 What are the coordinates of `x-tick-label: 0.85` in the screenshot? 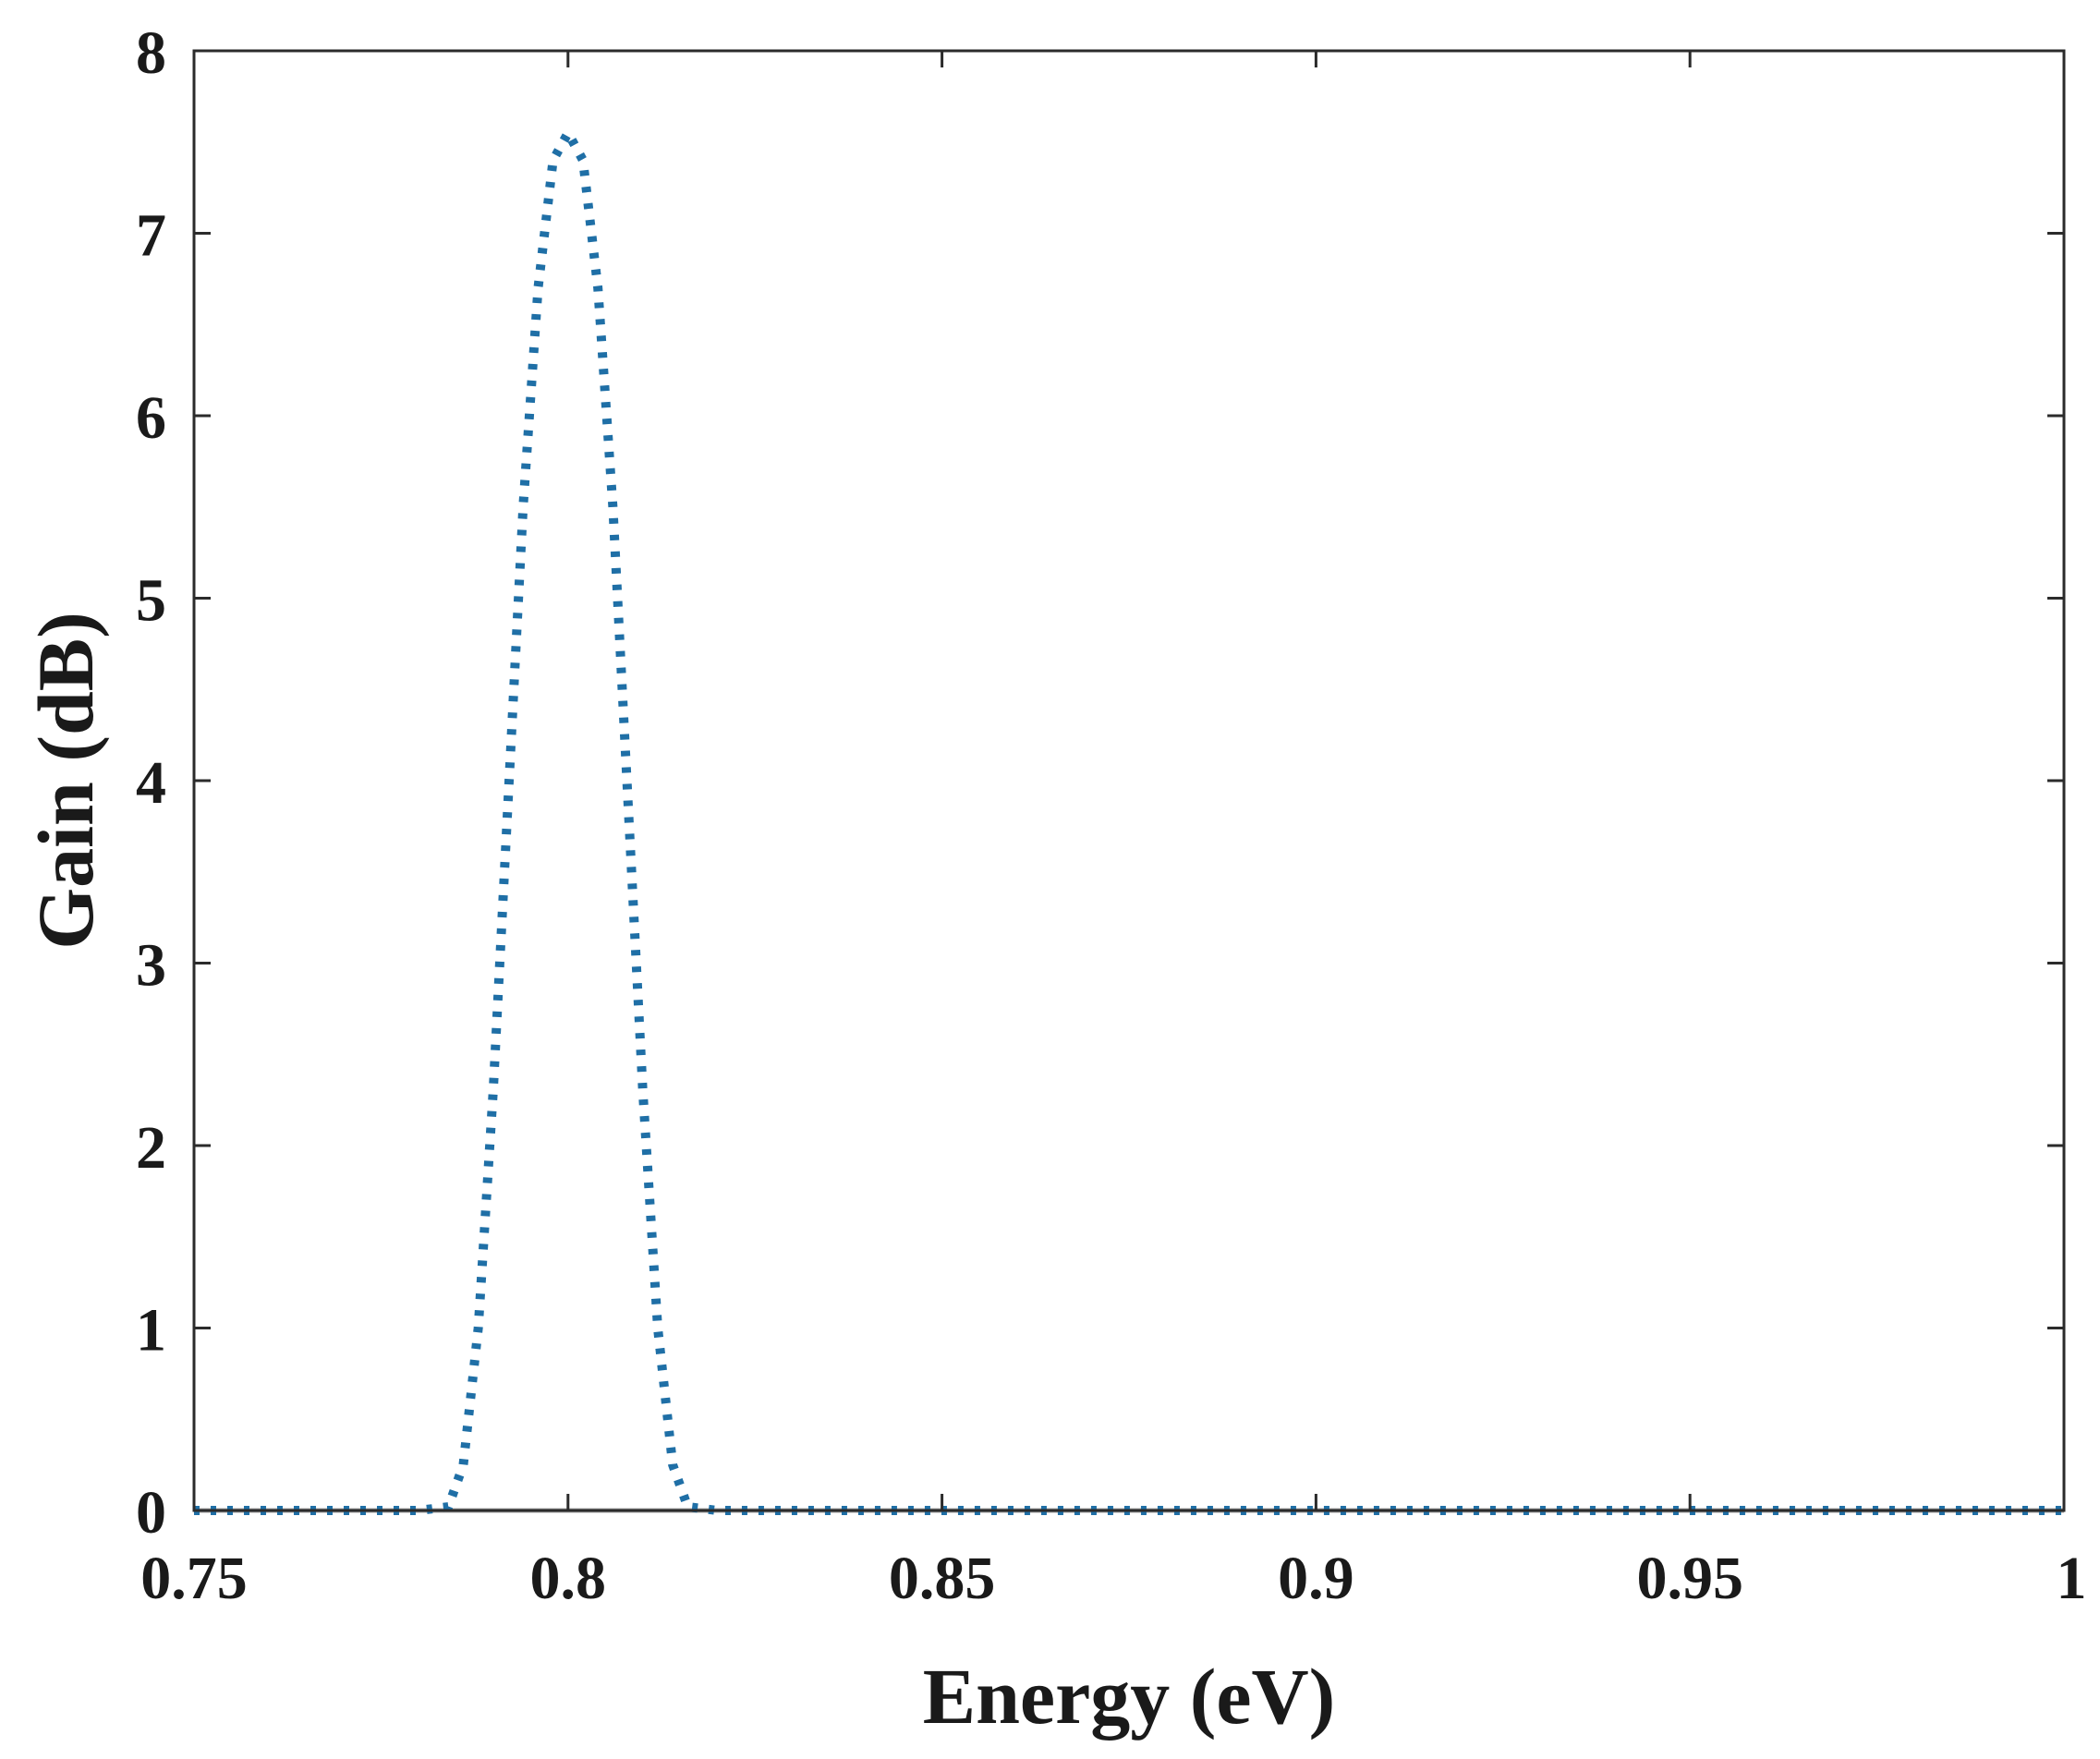 It's located at (943, 1578).